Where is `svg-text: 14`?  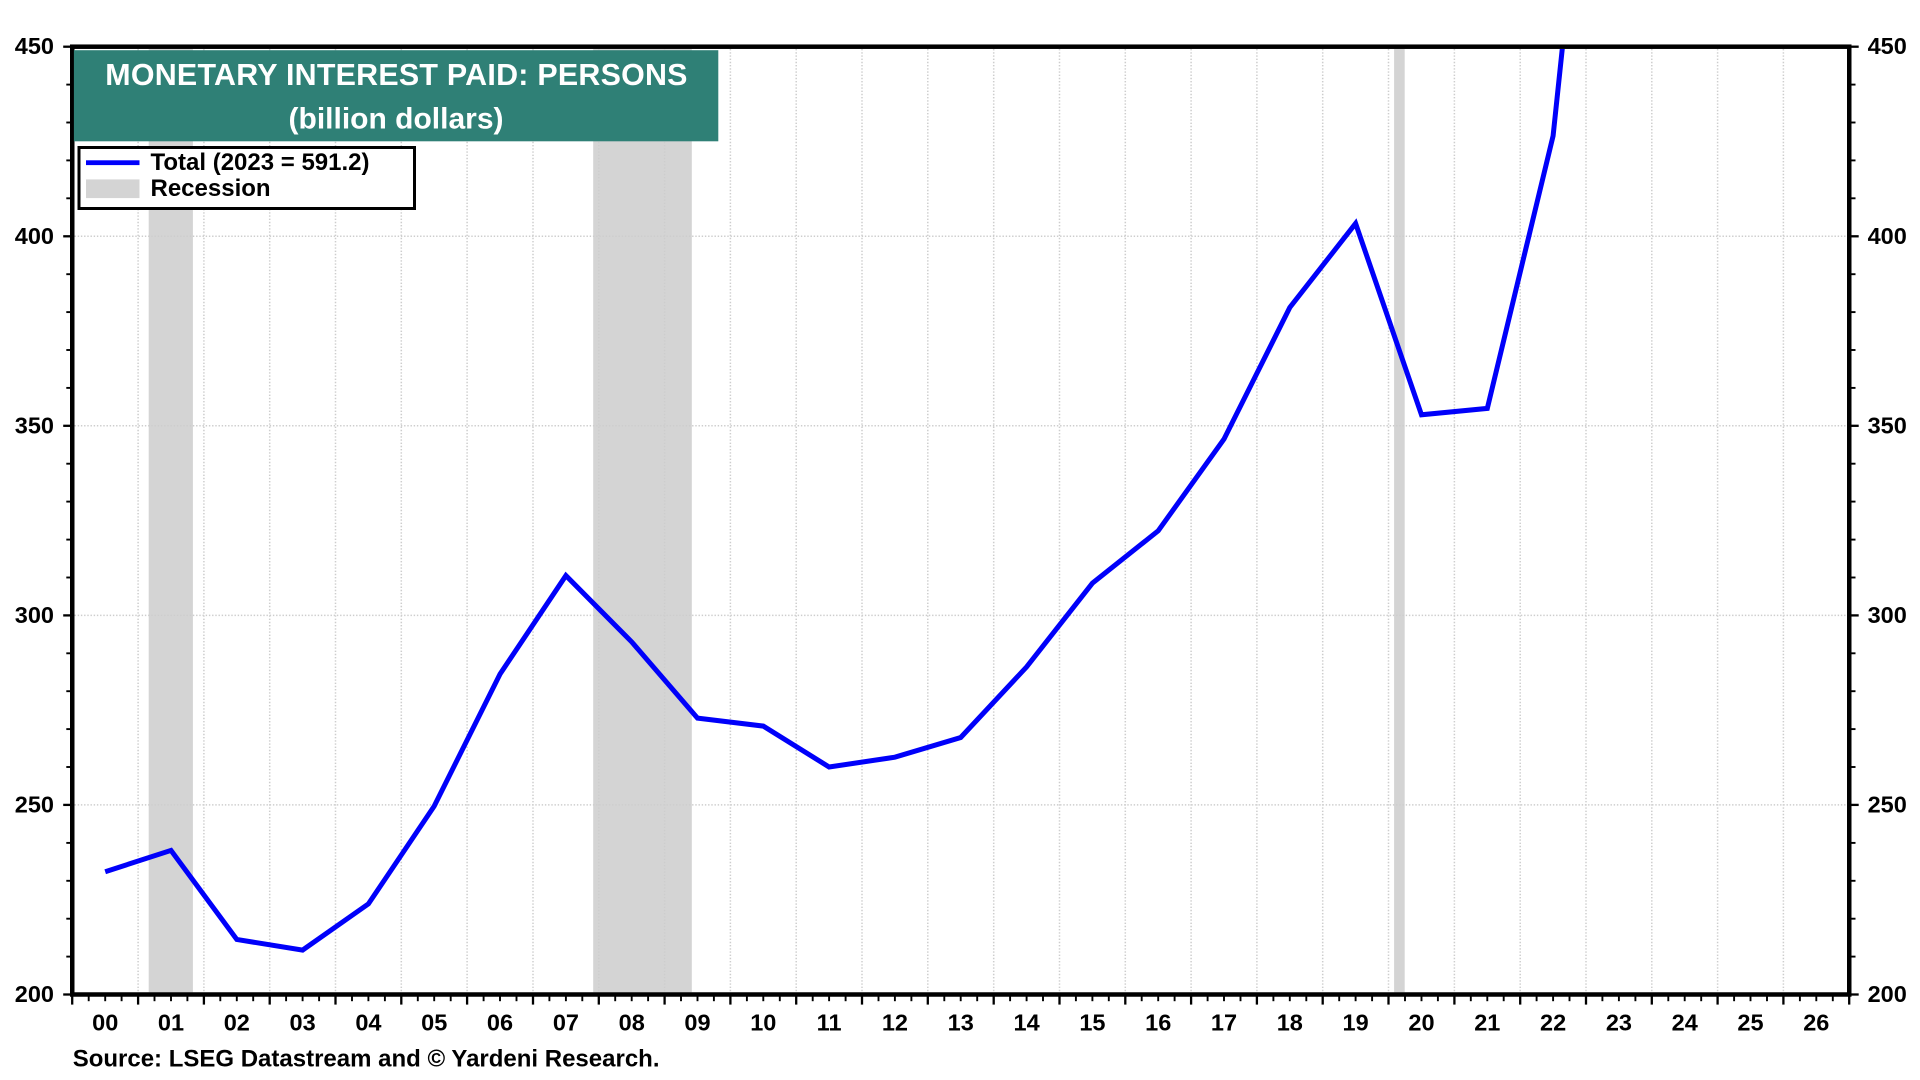
svg-text: 14 is located at coordinates (1027, 1023).